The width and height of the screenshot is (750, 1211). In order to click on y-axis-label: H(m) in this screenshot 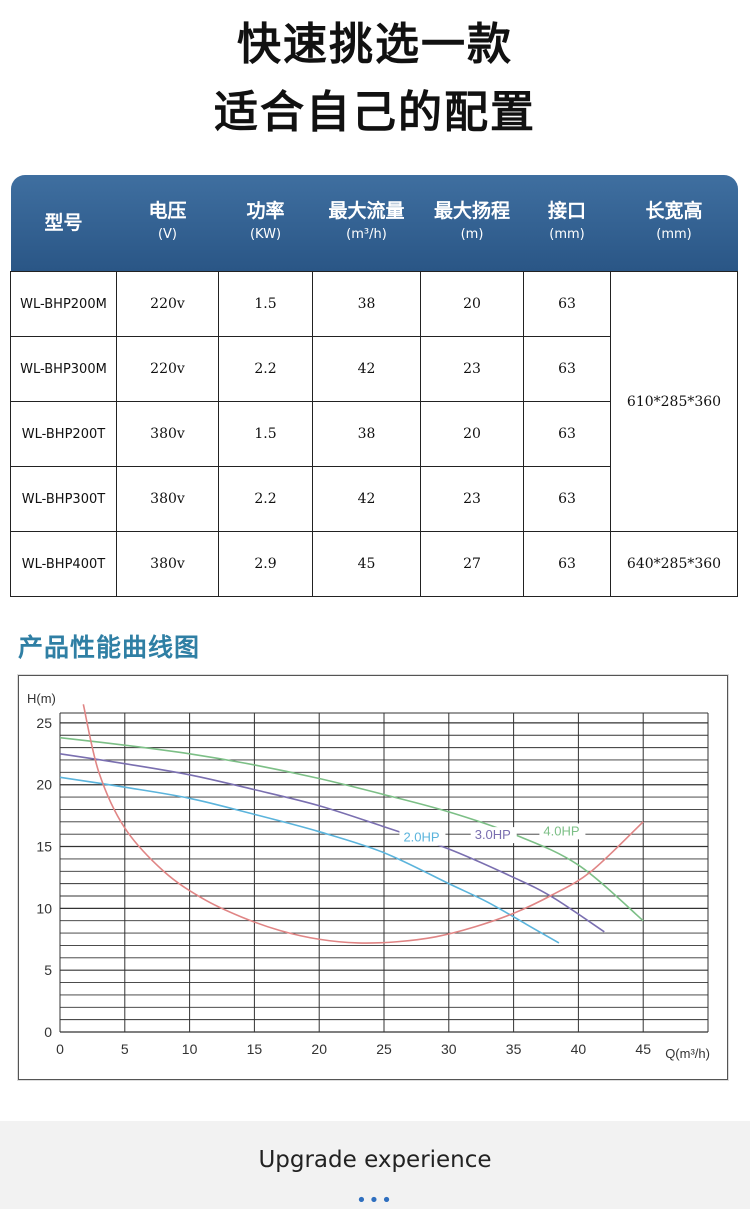, I will do `click(41, 698)`.